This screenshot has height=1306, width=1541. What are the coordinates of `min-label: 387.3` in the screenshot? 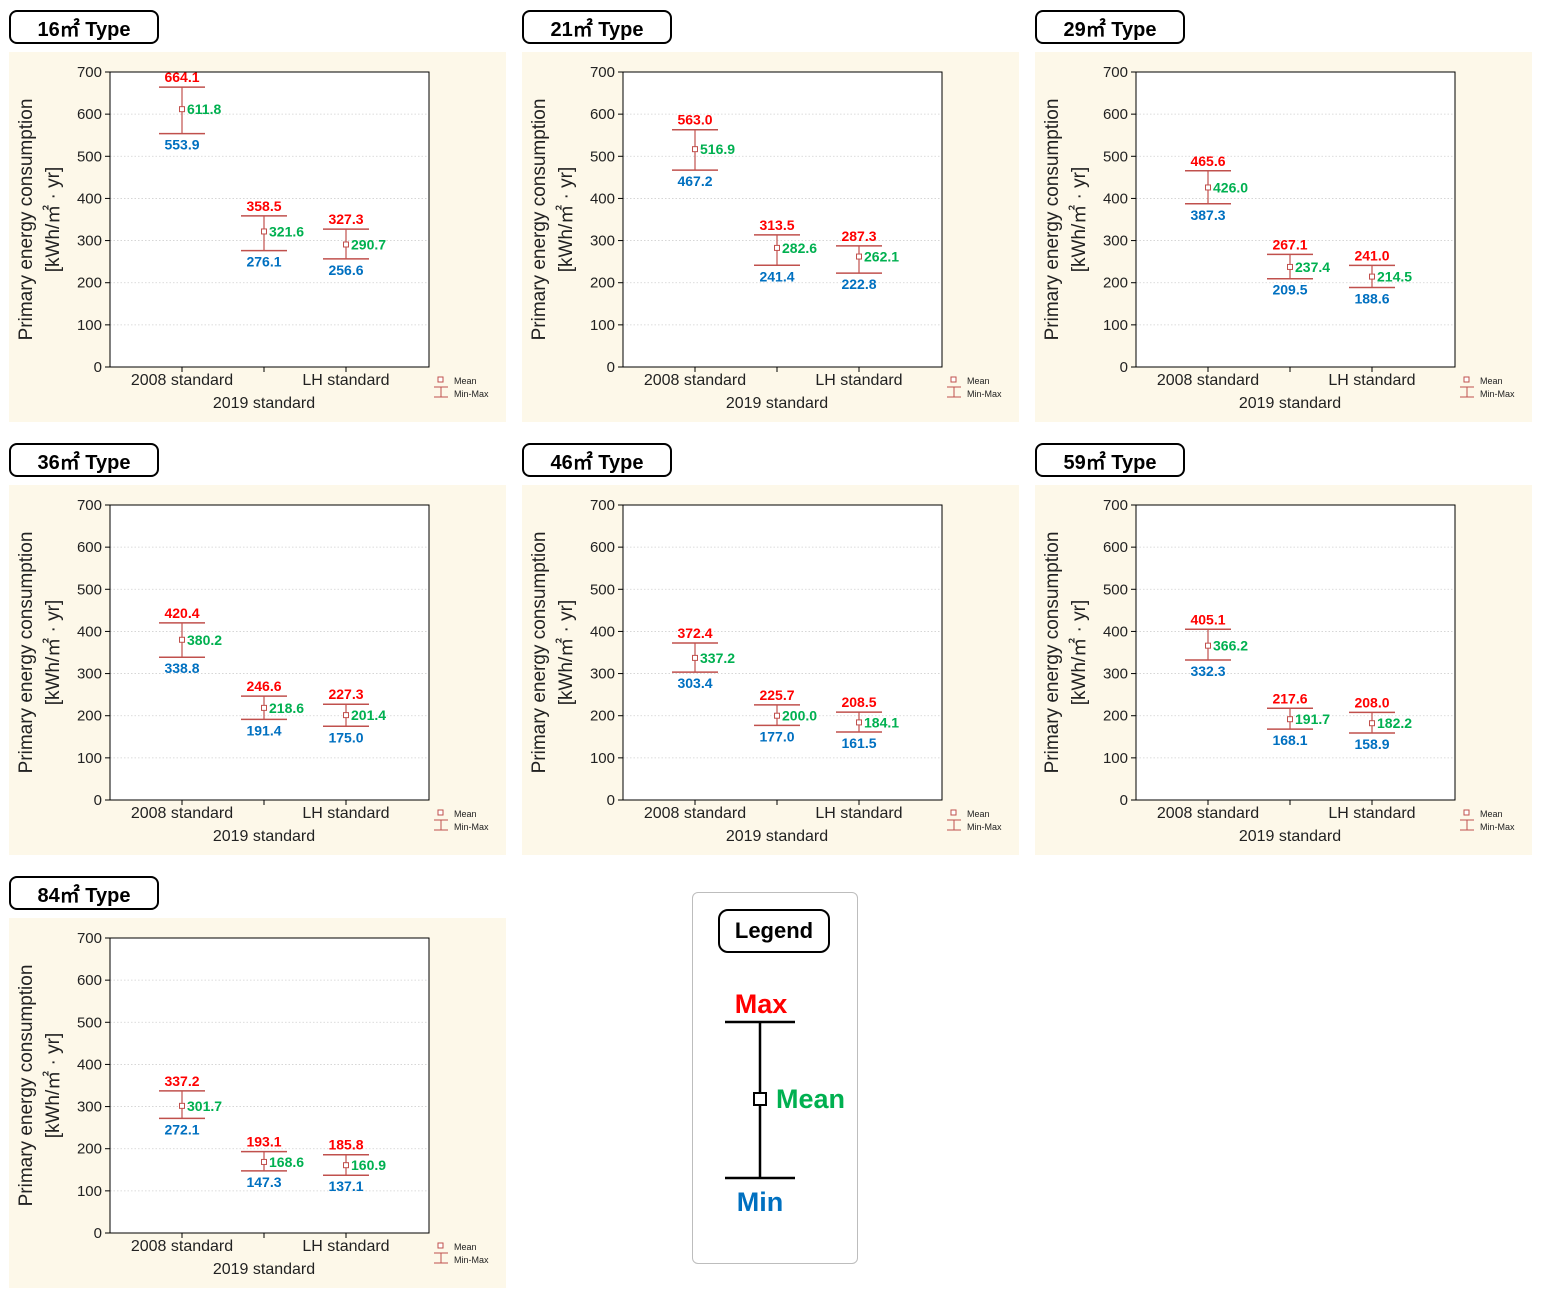 It's located at (1207, 215).